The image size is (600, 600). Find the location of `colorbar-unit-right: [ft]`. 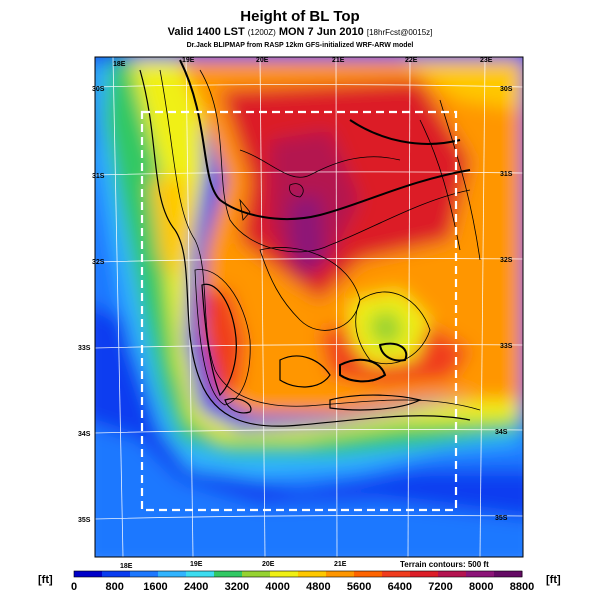

colorbar-unit-right: [ft] is located at coordinates (553, 580).